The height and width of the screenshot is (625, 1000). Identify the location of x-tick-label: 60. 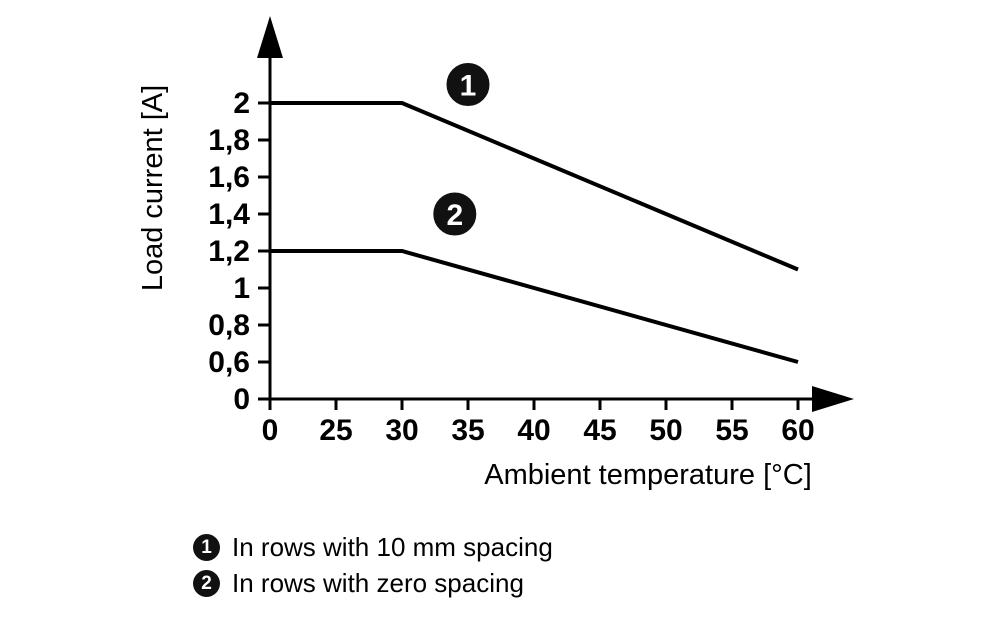
(797, 430).